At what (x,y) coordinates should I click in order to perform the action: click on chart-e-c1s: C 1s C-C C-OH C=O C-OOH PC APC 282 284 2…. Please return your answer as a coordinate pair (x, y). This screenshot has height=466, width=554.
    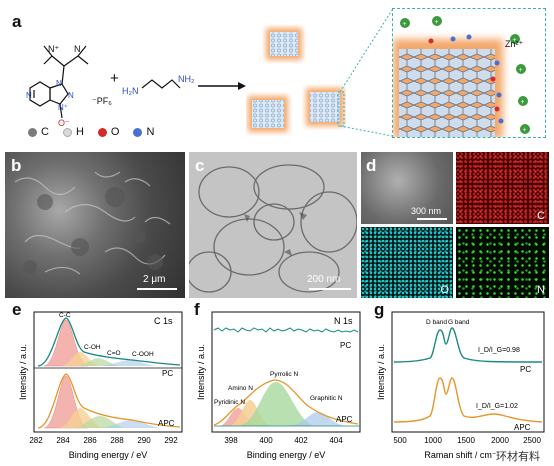
    Looking at the image, I should click on (100, 385).